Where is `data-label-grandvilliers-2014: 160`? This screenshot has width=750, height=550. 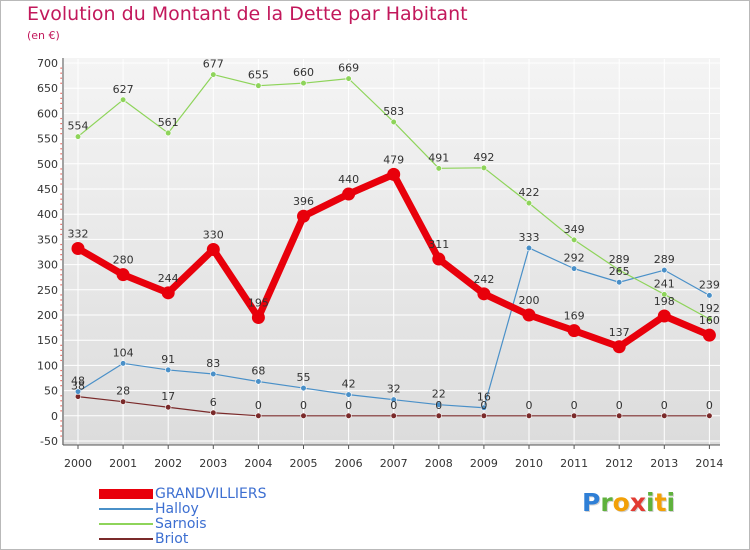 data-label-grandvilliers-2014: 160 is located at coordinates (709, 320).